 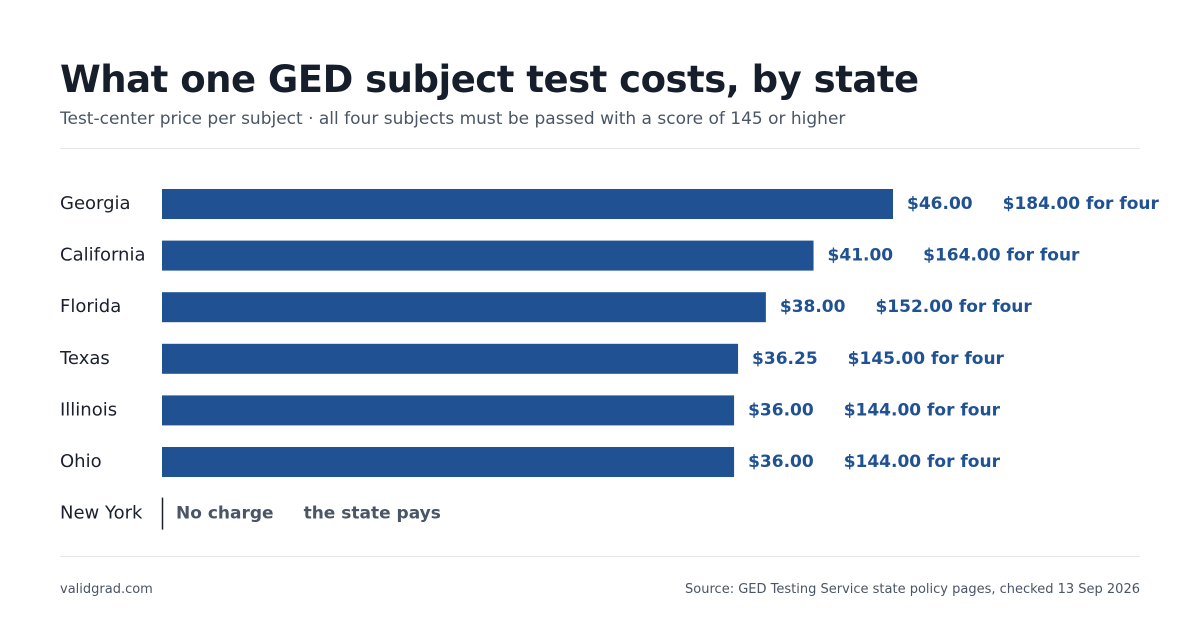 What do you see at coordinates (940, 204) in the screenshot?
I see `value-label: $46.00` at bounding box center [940, 204].